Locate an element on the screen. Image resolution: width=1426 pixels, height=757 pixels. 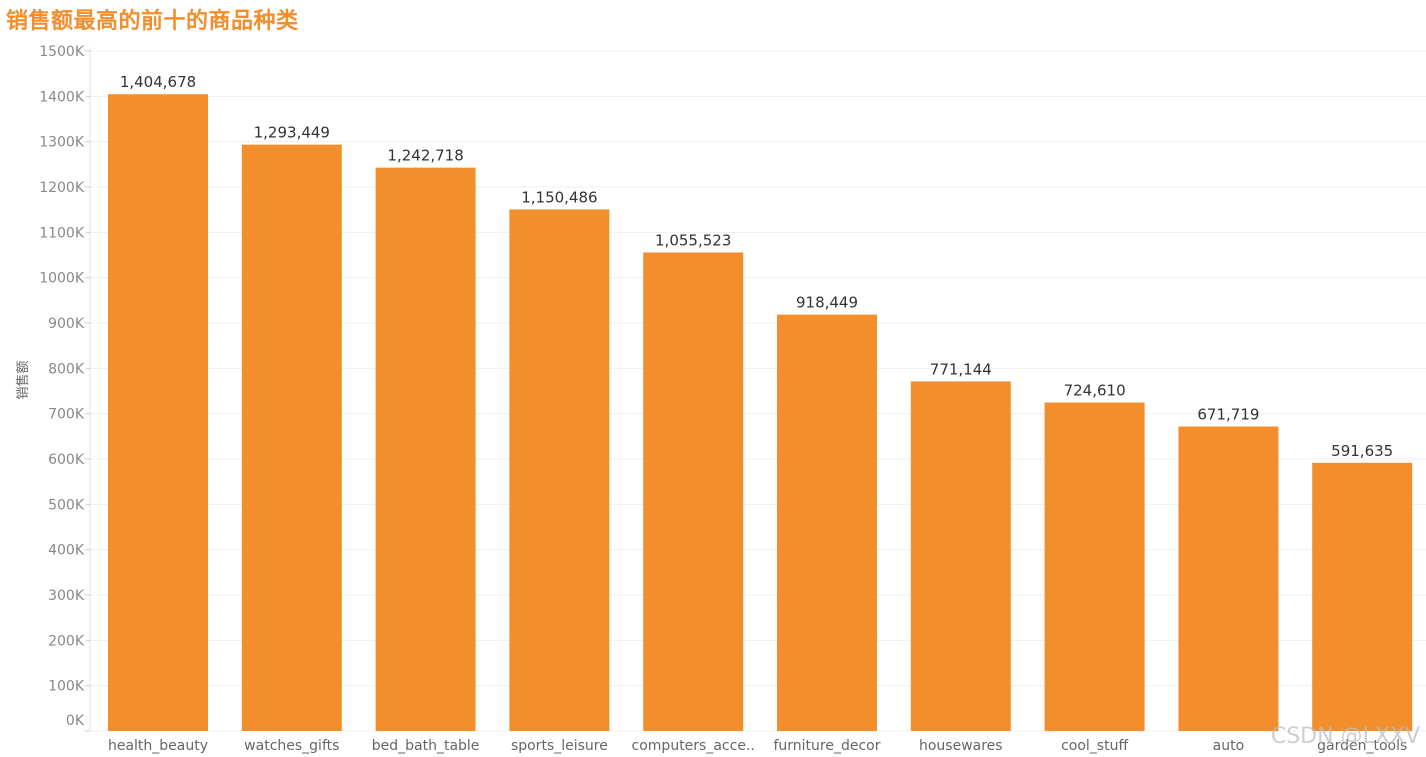
y-tick-label: 1300K is located at coordinates (62, 143).